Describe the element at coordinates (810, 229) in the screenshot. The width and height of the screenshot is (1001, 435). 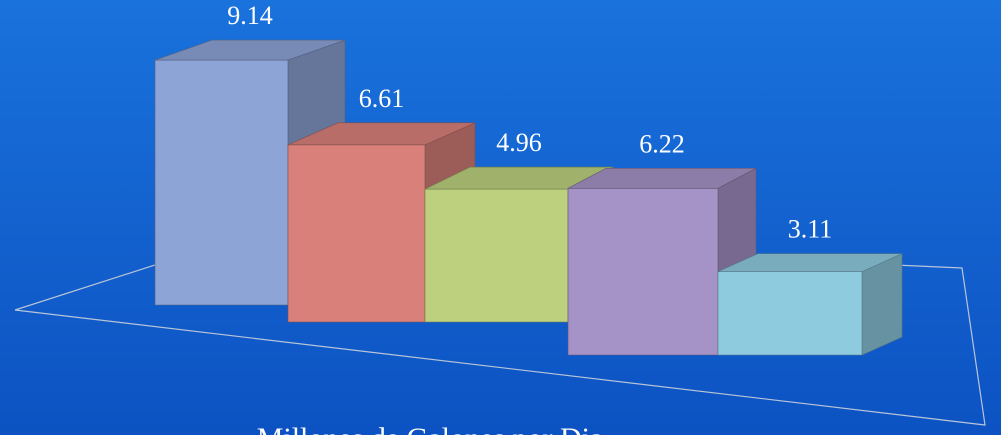
I see `data-label: 3.11` at that location.